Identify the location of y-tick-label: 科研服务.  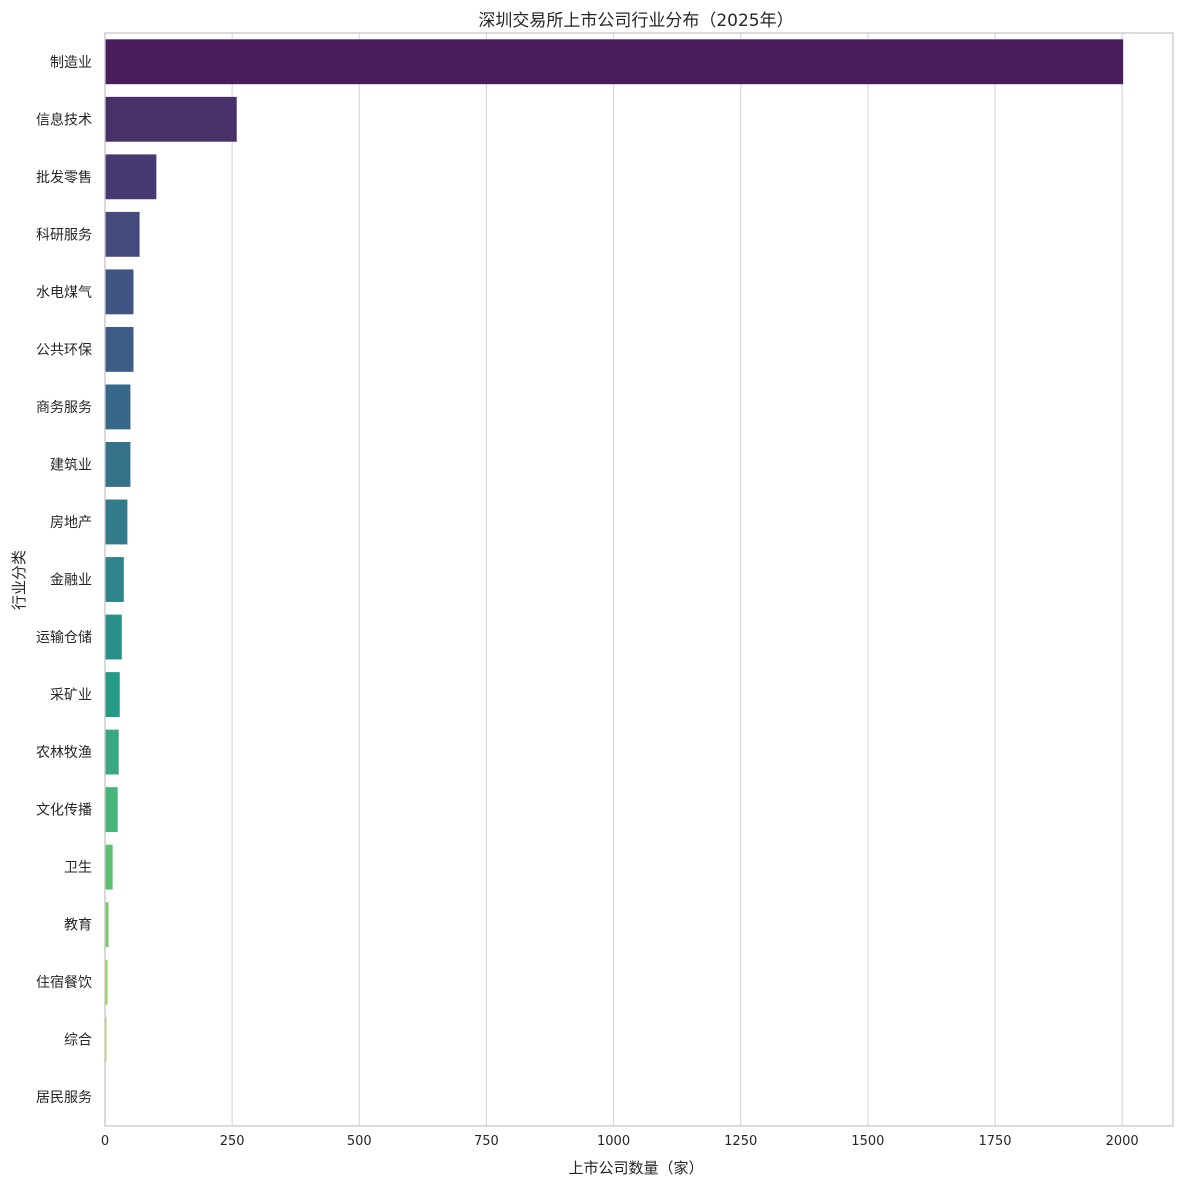
(64, 235).